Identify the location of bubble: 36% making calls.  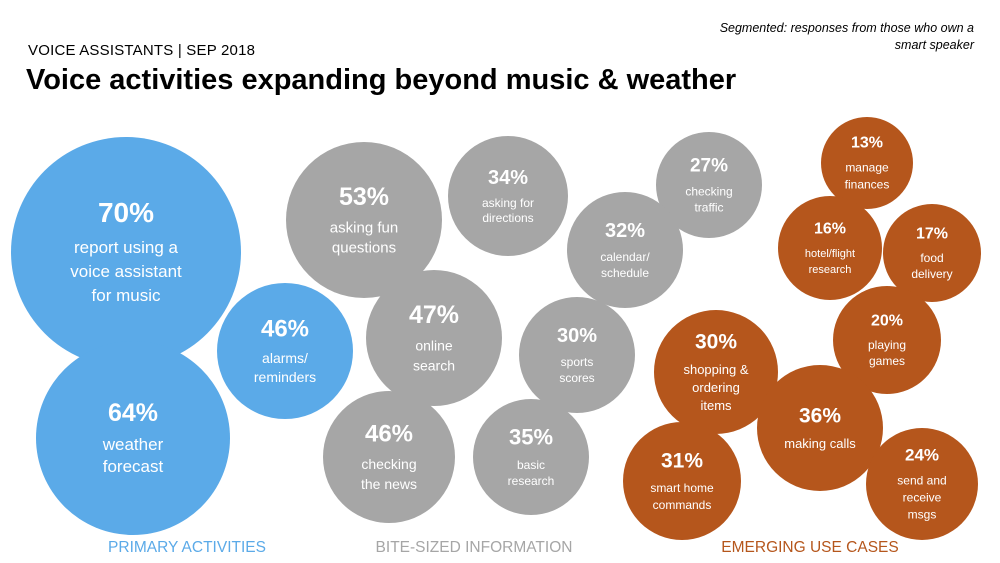
(820, 428).